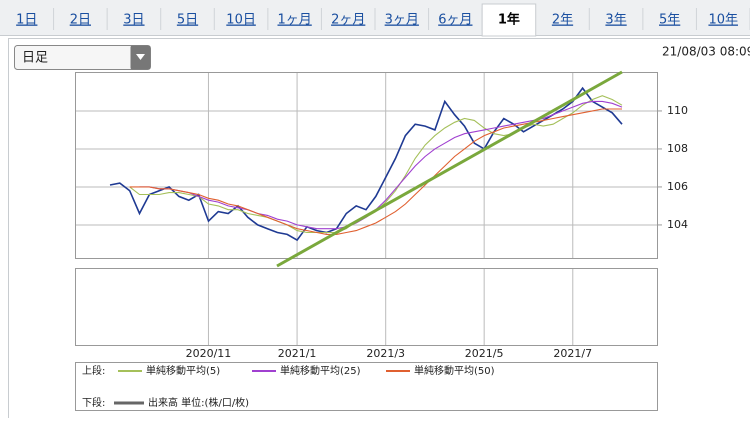 The height and width of the screenshot is (422, 750). What do you see at coordinates (367, 307) in the screenshot?
I see `volume-plot` at bounding box center [367, 307].